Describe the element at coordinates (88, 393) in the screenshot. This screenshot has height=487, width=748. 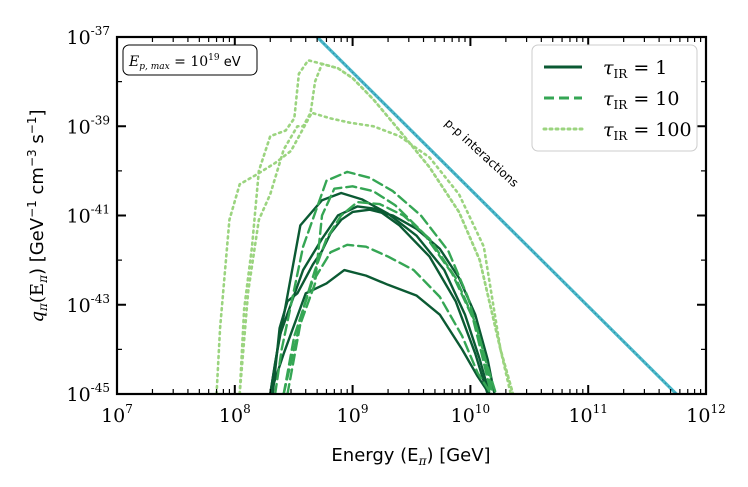
I see `y-tick-label: 10-45` at that location.